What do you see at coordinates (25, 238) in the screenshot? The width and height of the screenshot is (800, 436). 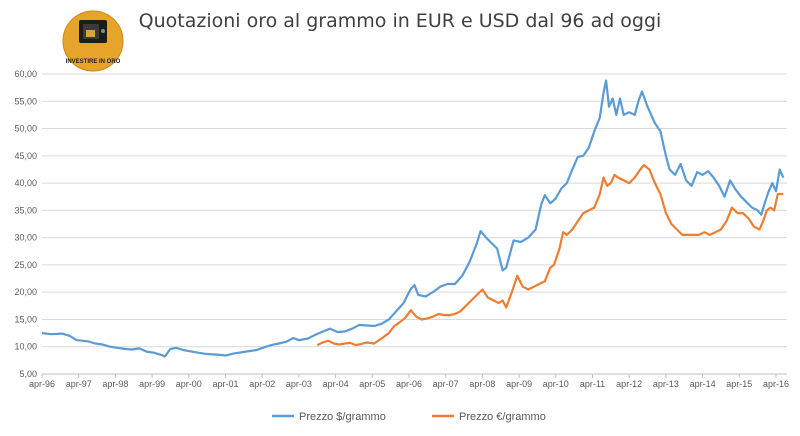 I see `y-tick-label: 30,00` at bounding box center [25, 238].